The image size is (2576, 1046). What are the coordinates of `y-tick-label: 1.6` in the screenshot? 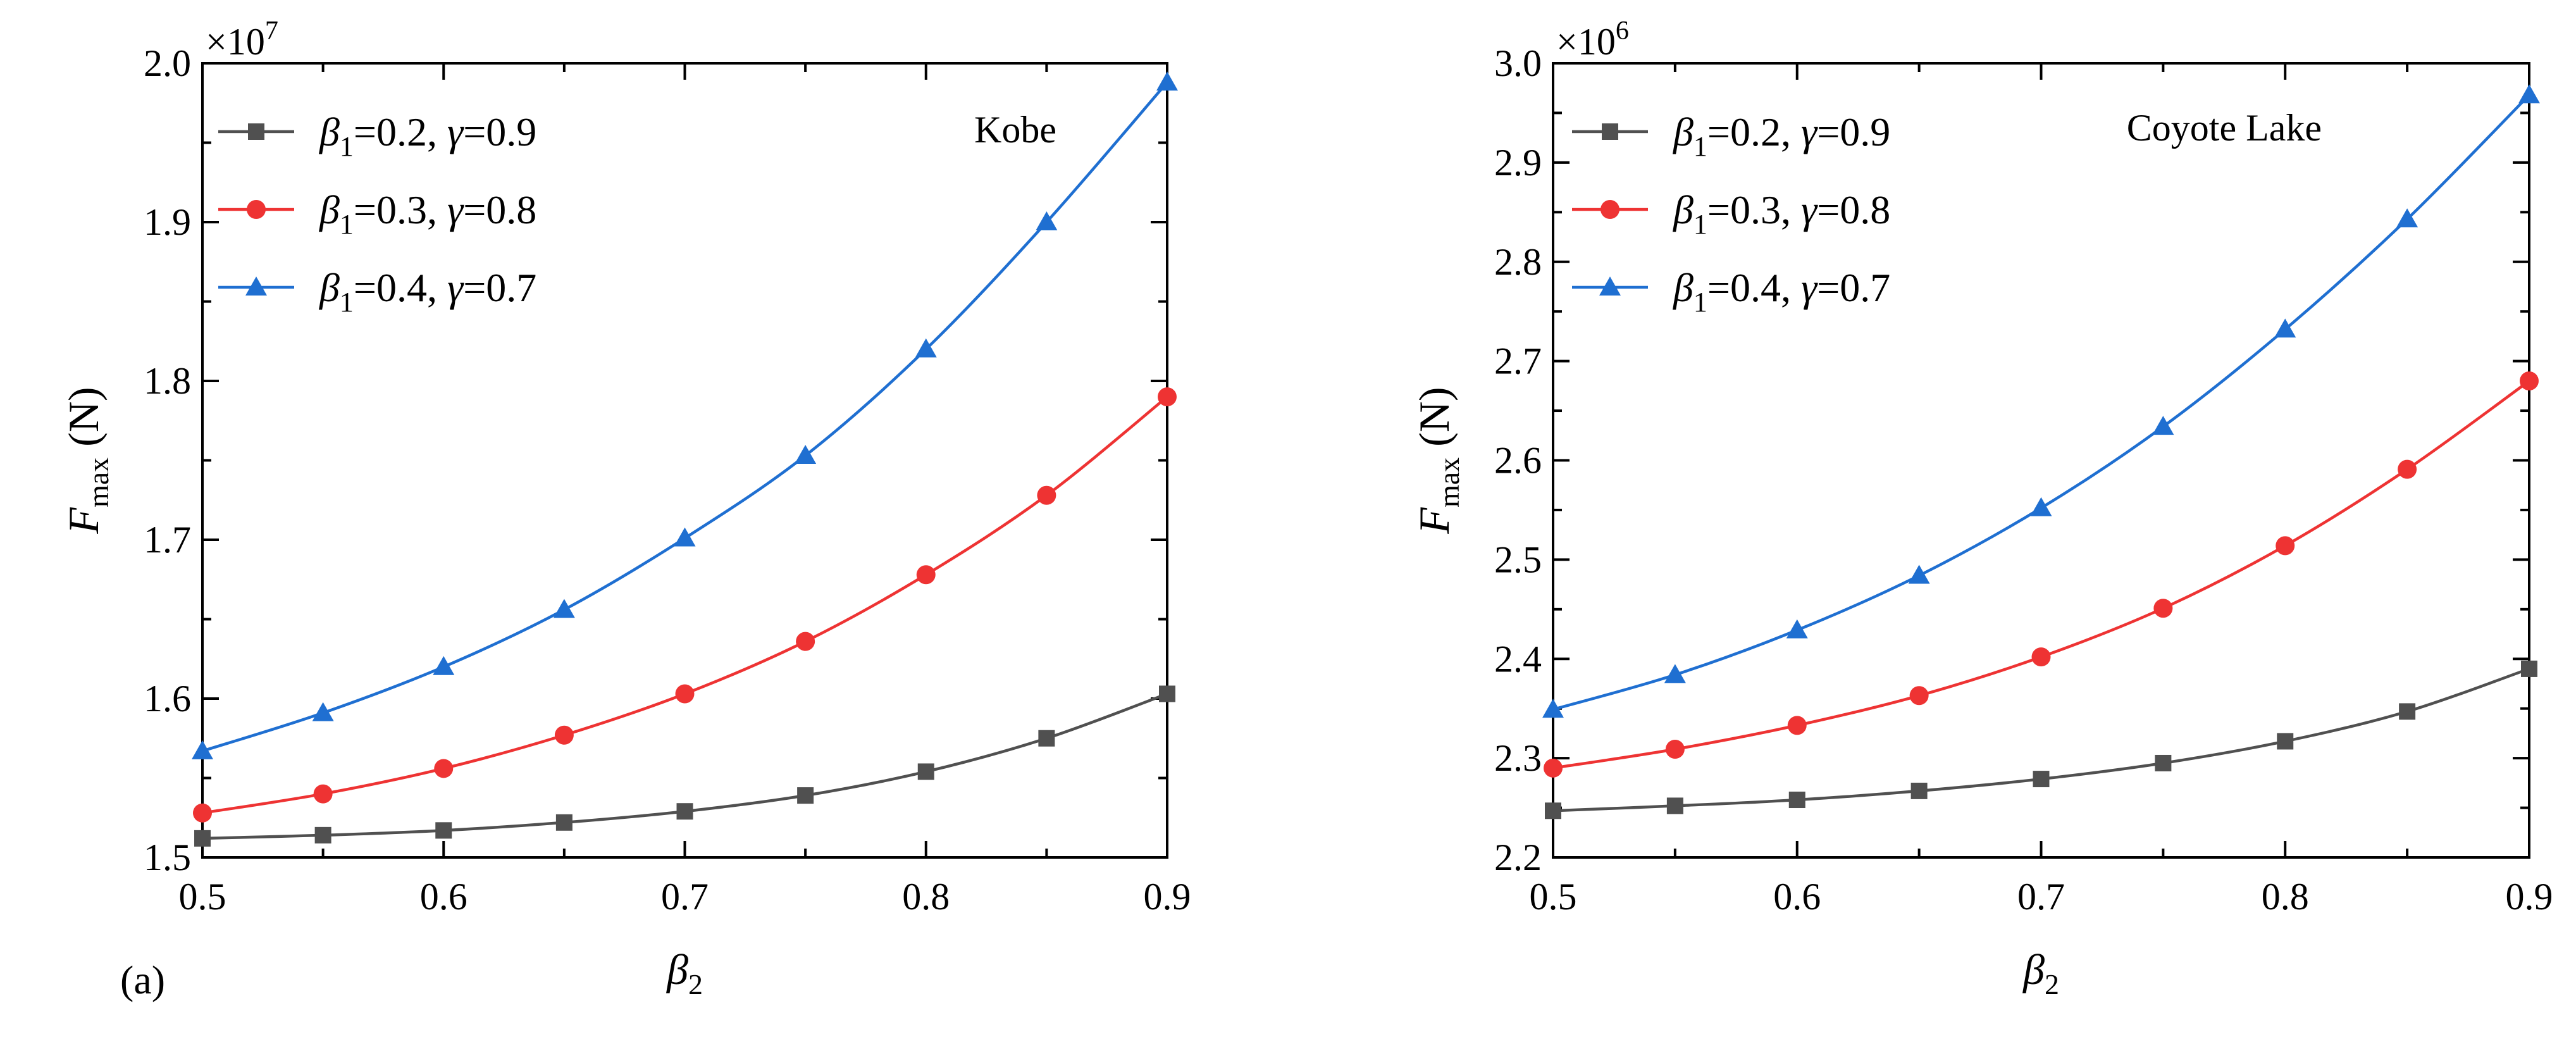 It's located at (168, 698).